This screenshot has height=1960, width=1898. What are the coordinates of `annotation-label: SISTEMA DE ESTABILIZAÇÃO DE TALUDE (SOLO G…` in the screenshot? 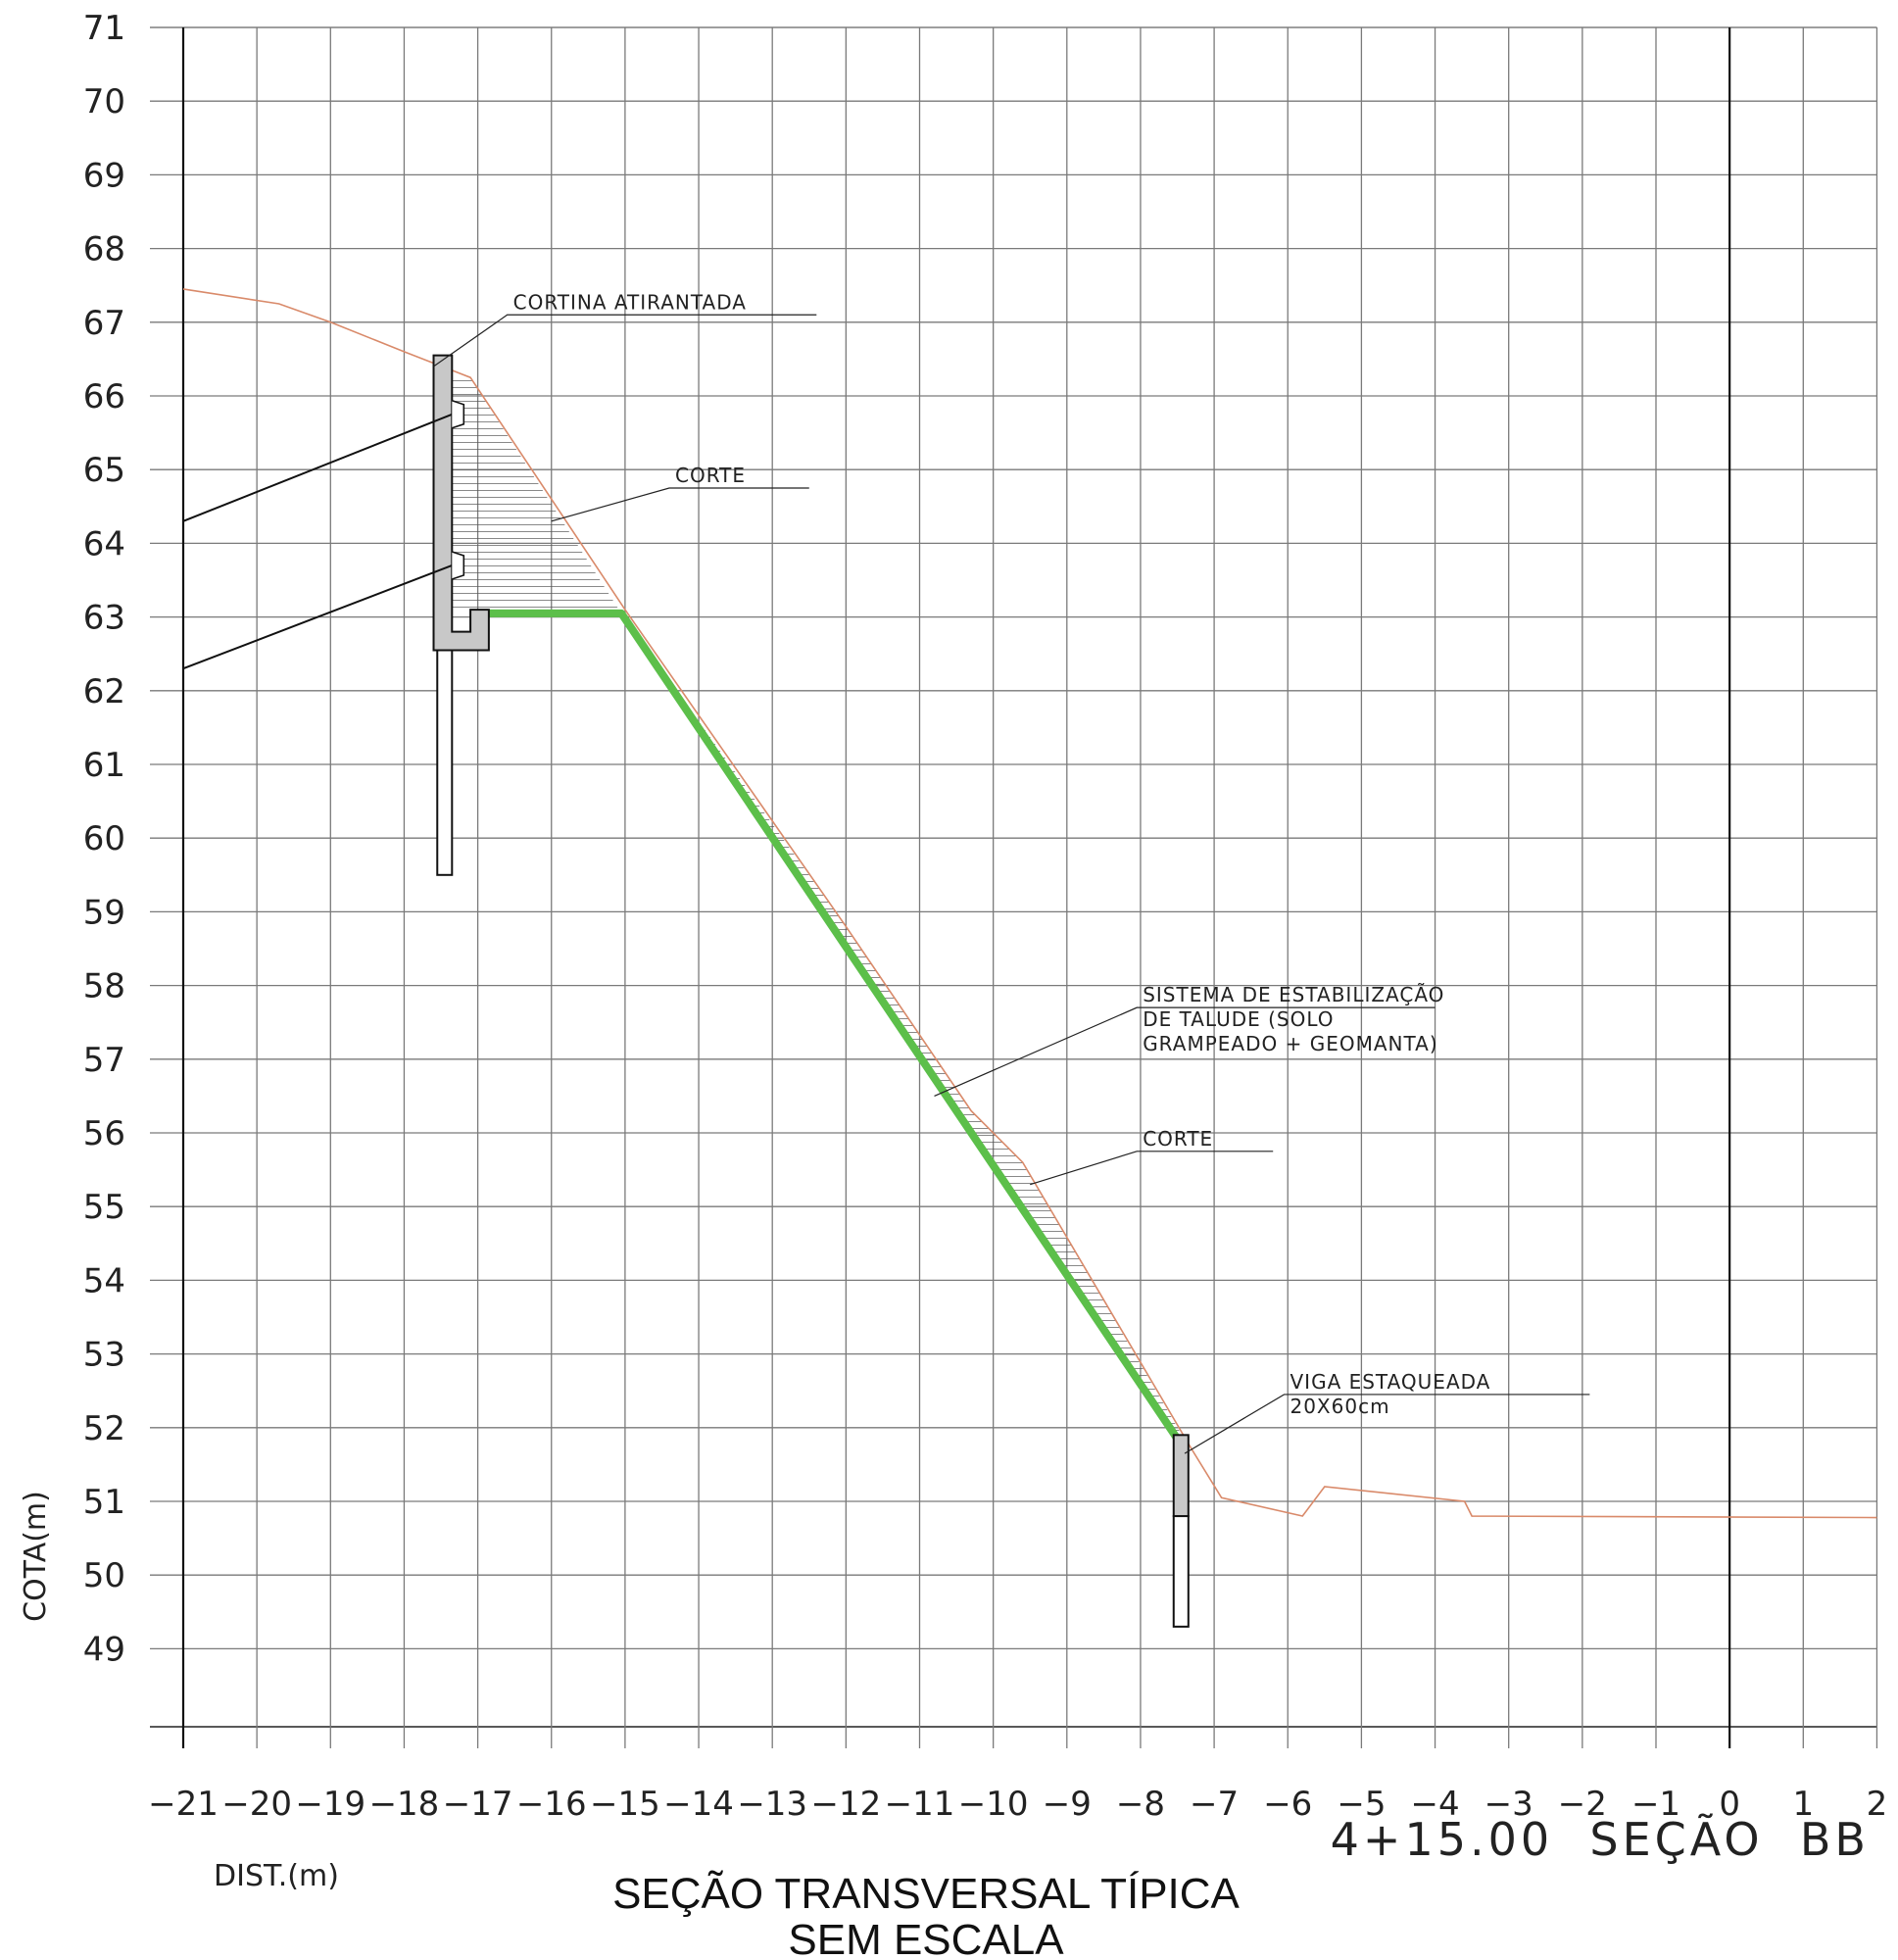 It's located at (1294, 1019).